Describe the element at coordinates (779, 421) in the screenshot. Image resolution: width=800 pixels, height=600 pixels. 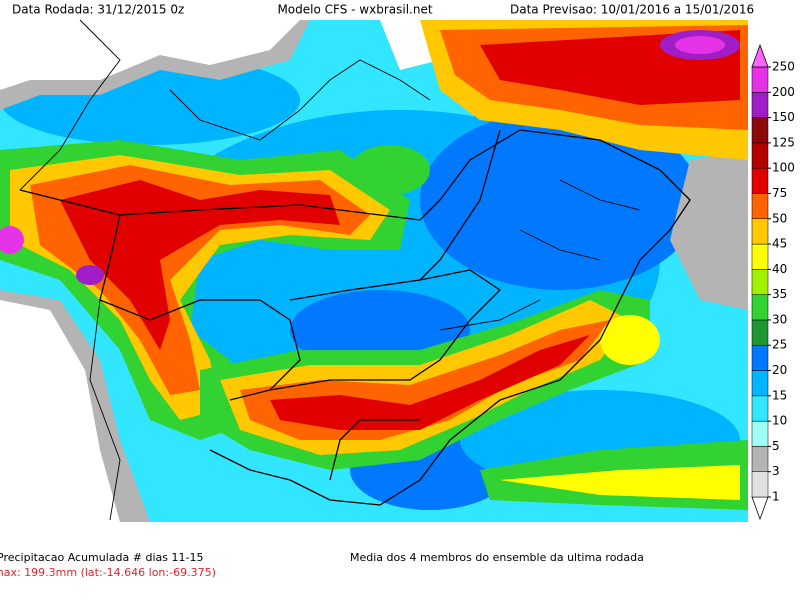
I see `colorbar-label: 10` at that location.